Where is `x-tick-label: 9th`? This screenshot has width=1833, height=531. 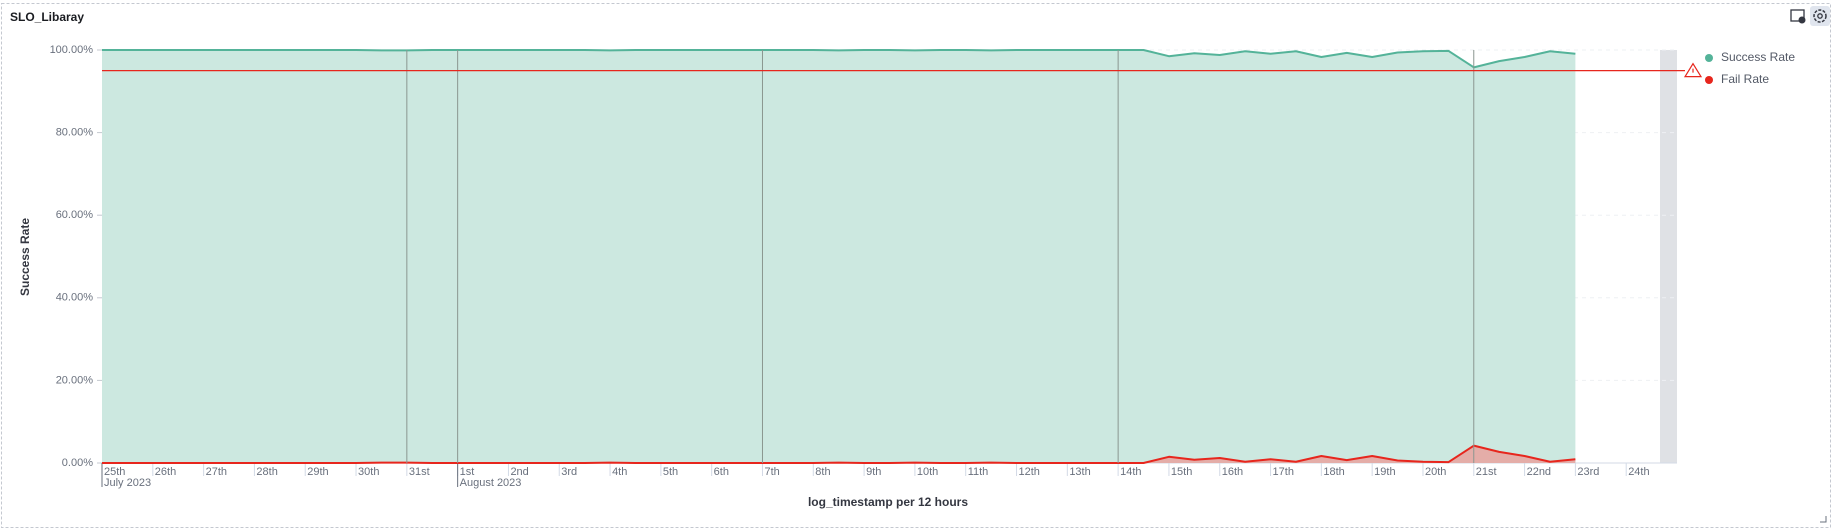
x-tick-label: 9th is located at coordinates (873, 472).